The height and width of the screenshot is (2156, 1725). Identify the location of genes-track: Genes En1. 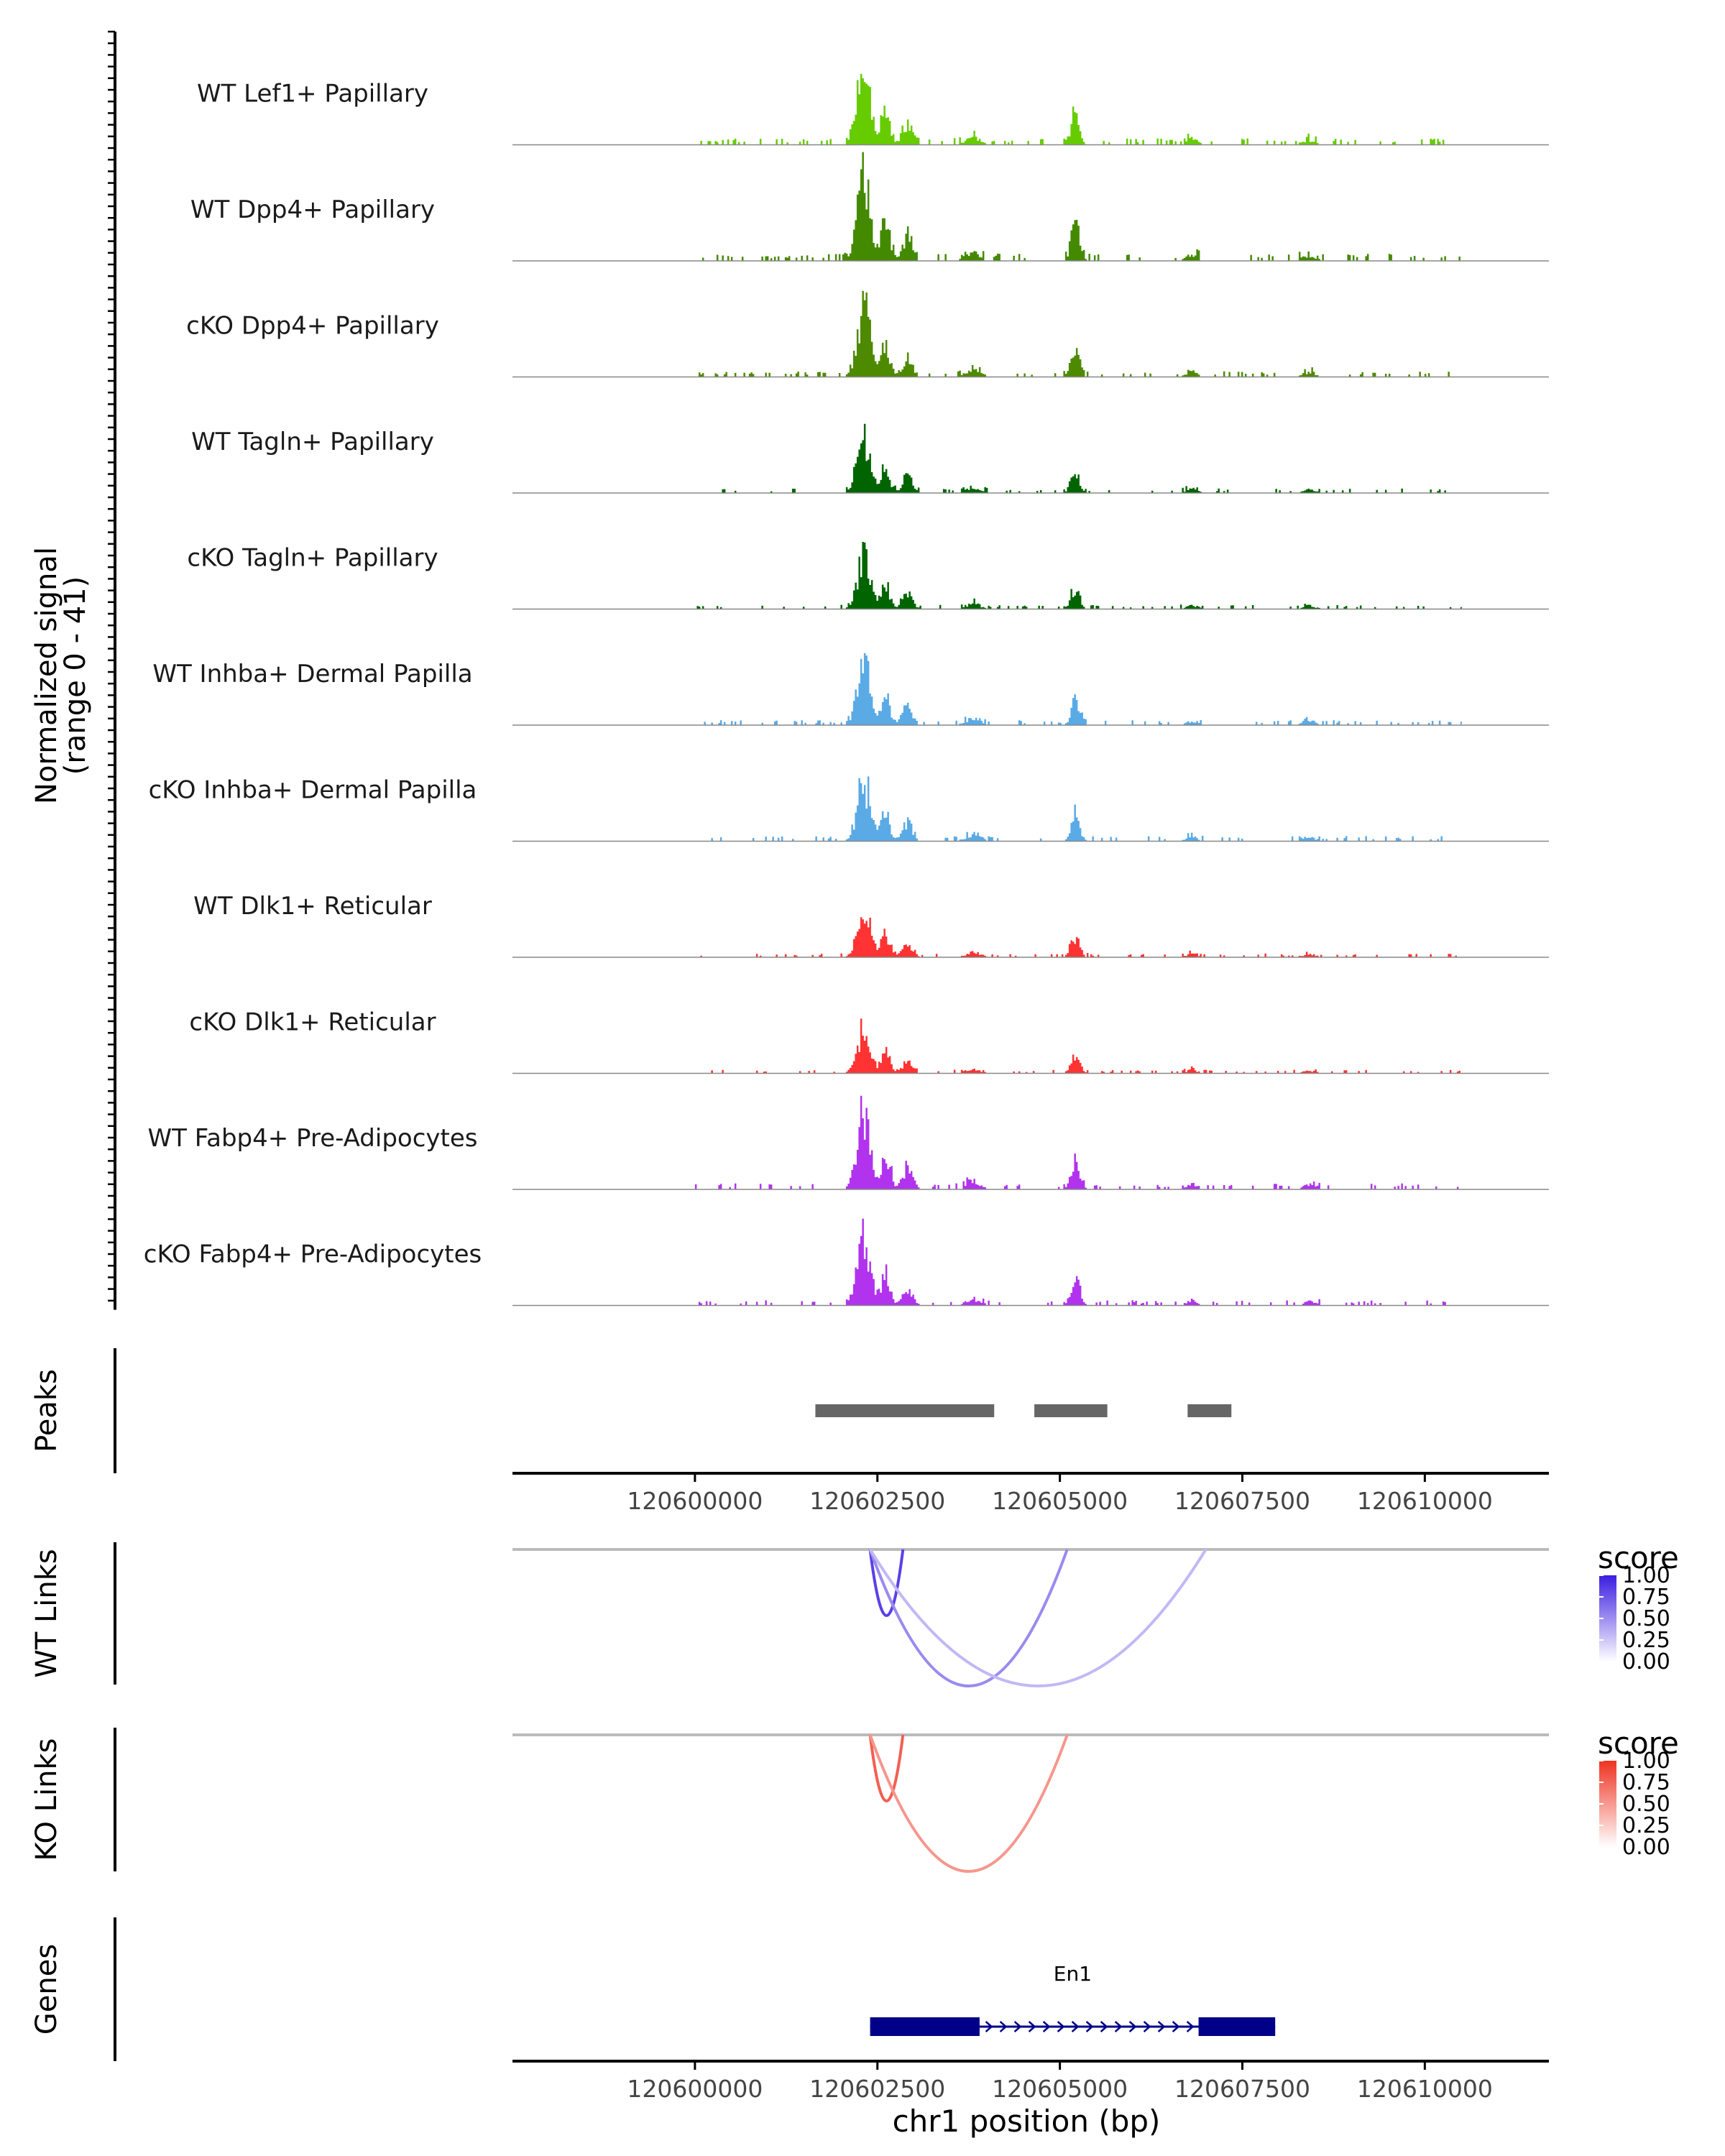
(653, 1989).